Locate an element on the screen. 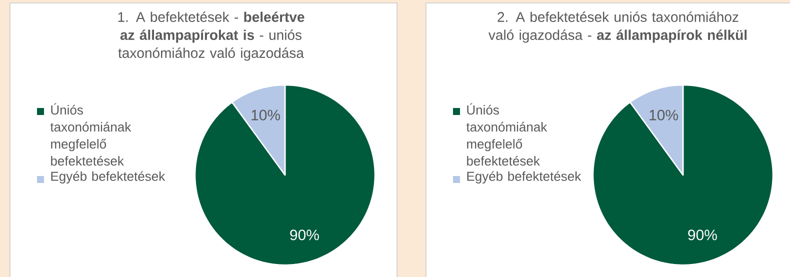 The width and height of the screenshot is (790, 277). chart-title: 2. A befektetések uniós taxonómiához való igazodása - az állampapírok nélkül is located at coordinates (617, 27).